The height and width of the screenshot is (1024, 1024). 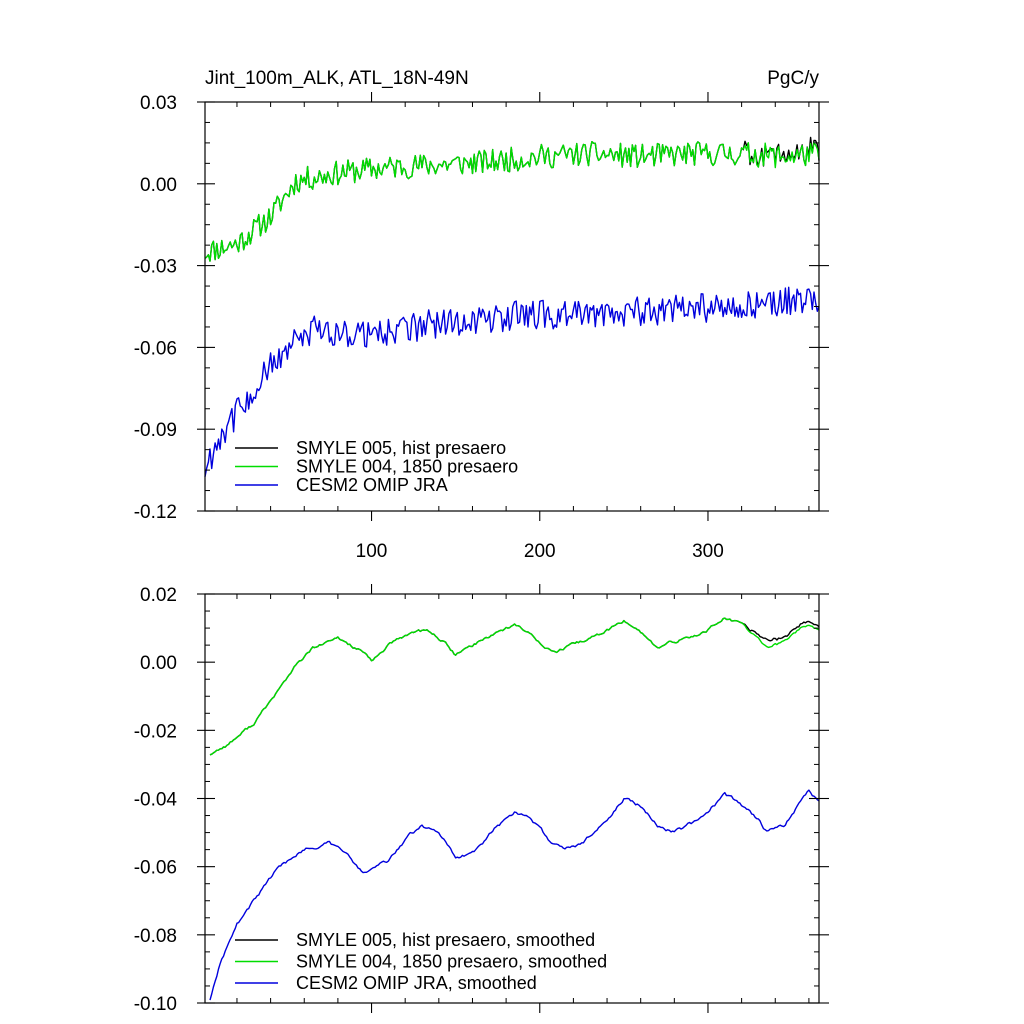 I want to click on y-tick-label: -0.03, so click(x=155, y=267).